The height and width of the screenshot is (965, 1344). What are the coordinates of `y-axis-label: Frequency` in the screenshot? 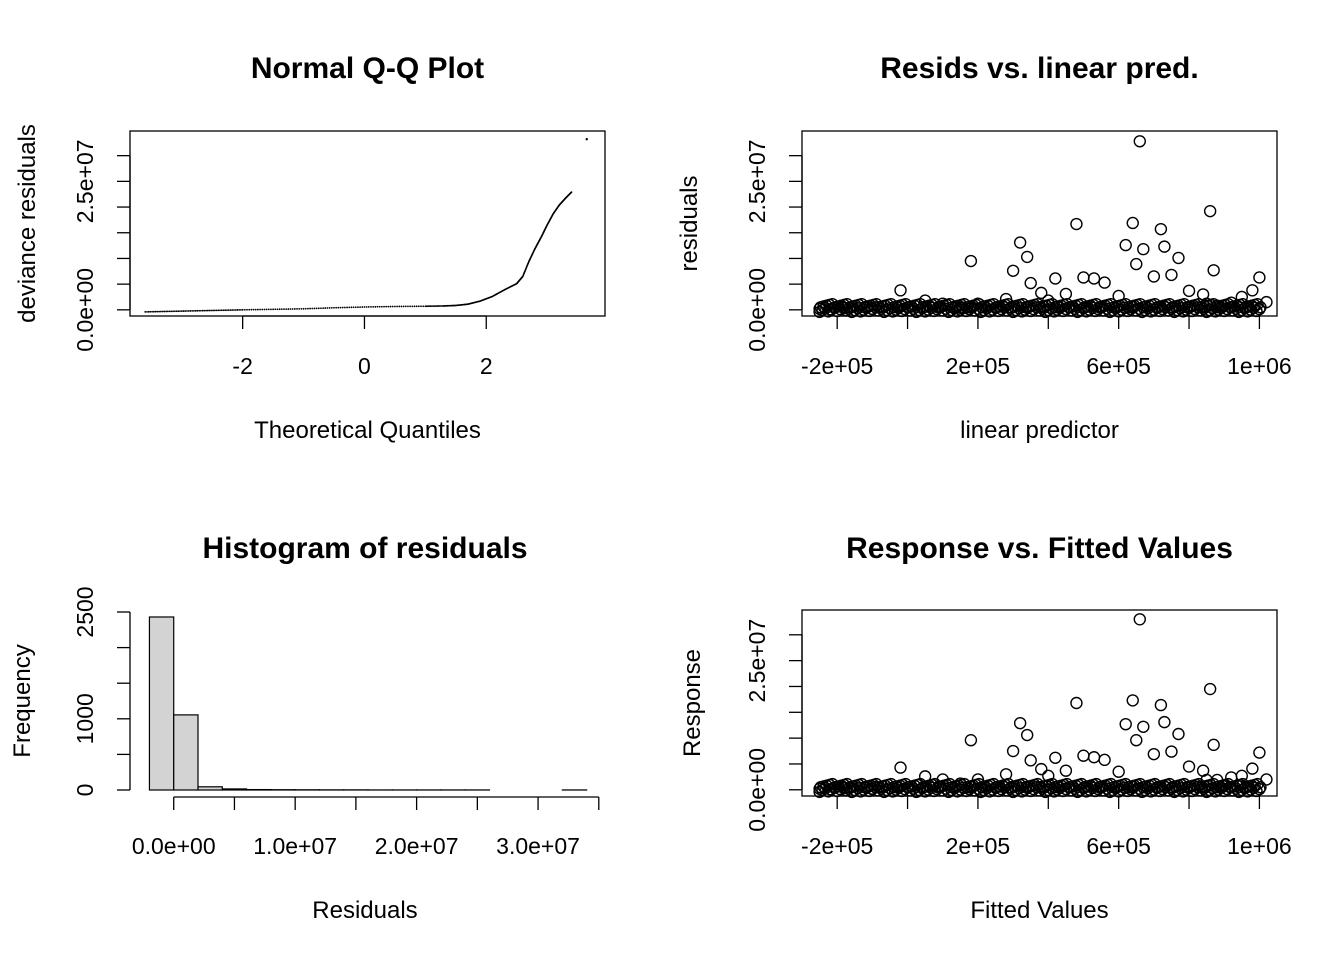 It's located at (22, 700).